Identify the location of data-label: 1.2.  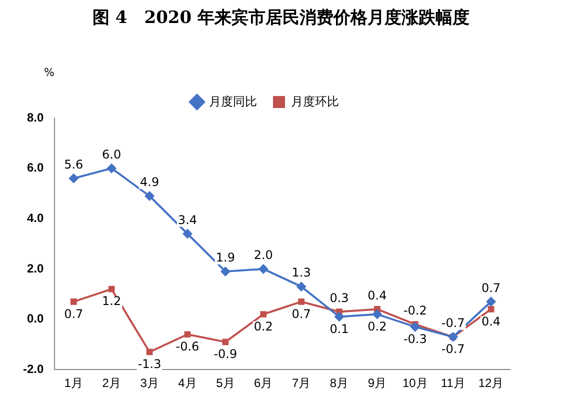
(112, 301).